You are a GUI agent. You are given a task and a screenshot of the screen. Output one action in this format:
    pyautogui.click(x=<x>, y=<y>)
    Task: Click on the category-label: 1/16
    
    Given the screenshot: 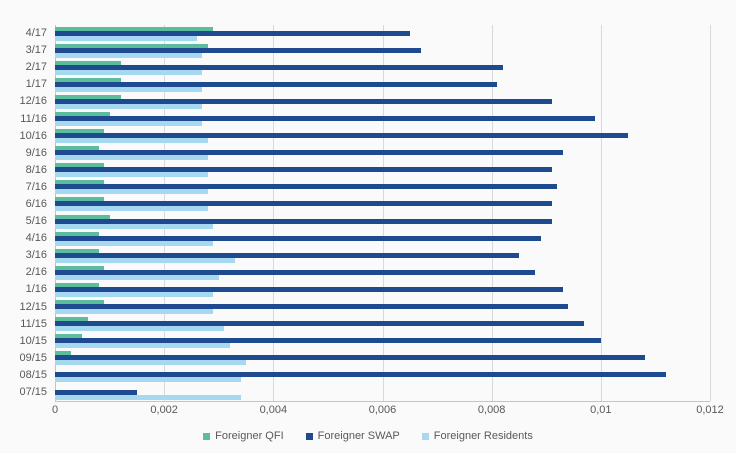 What is the action you would take?
    pyautogui.click(x=36, y=289)
    